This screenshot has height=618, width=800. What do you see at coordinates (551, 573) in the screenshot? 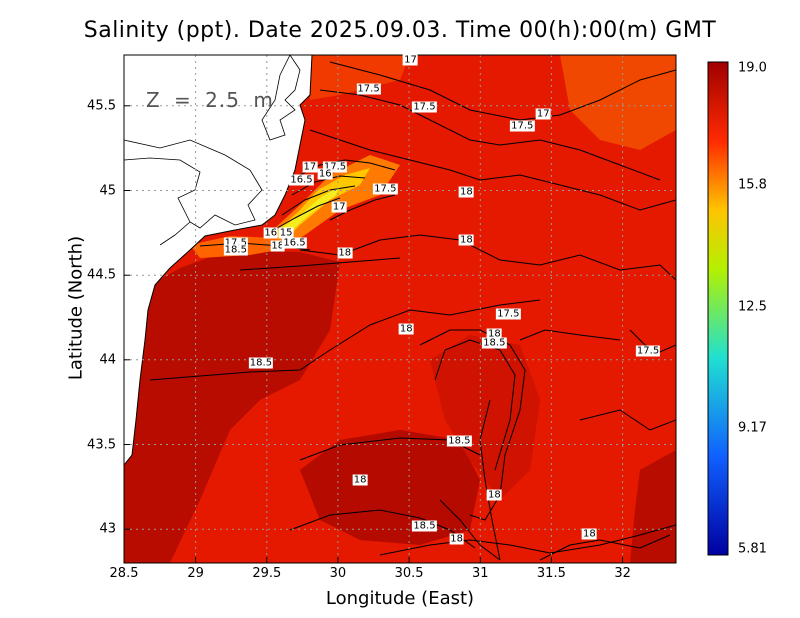
I see `x-tick-label: 31.5` at bounding box center [551, 573].